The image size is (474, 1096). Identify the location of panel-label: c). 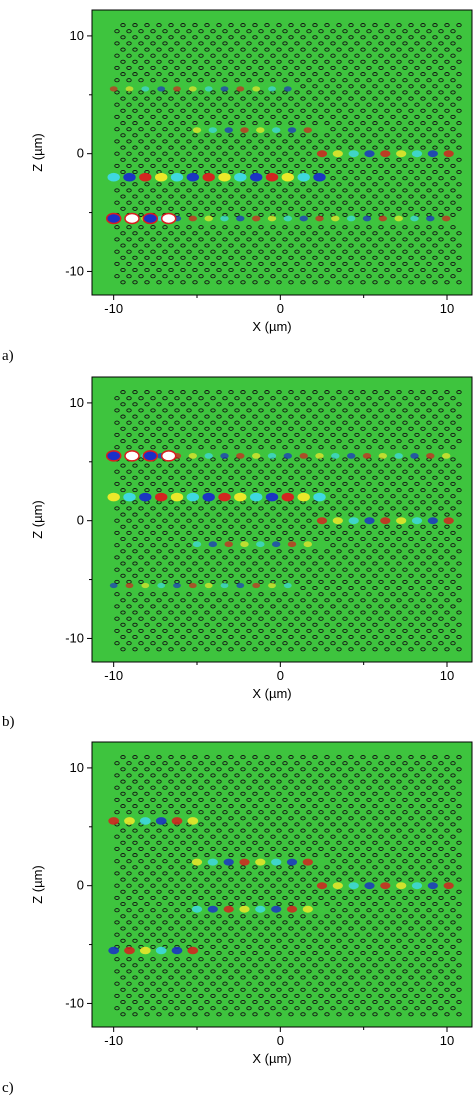
(8, 1088).